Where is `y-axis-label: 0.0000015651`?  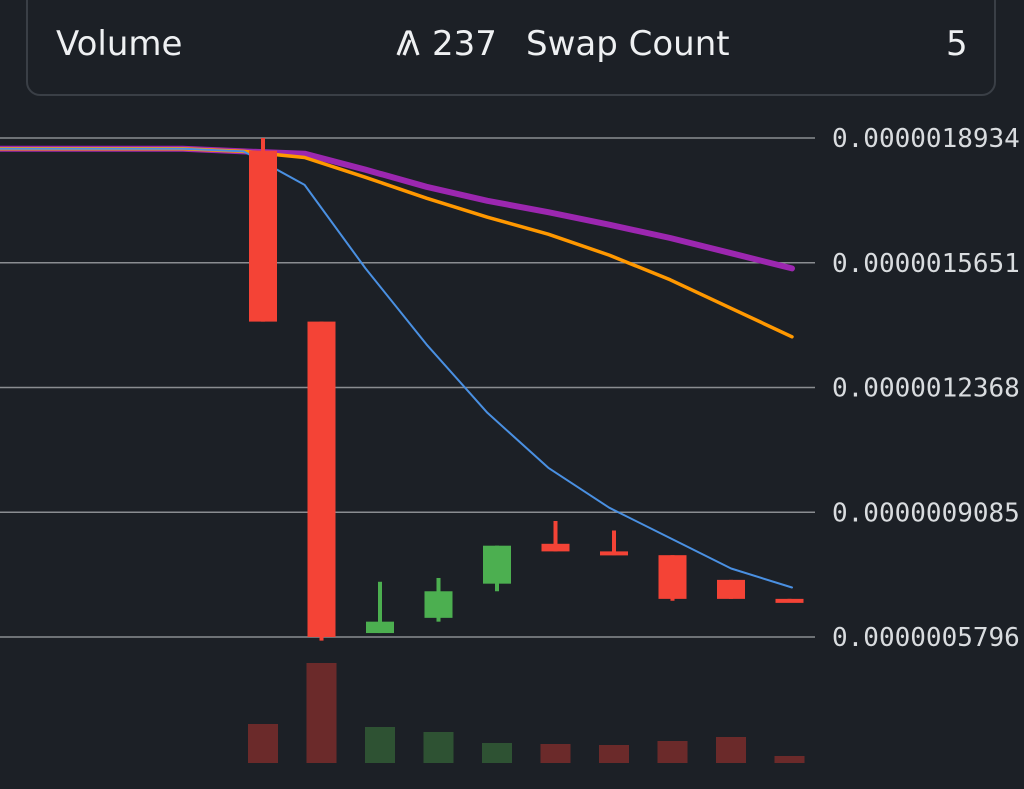
y-axis-label: 0.0000015651 is located at coordinates (926, 264).